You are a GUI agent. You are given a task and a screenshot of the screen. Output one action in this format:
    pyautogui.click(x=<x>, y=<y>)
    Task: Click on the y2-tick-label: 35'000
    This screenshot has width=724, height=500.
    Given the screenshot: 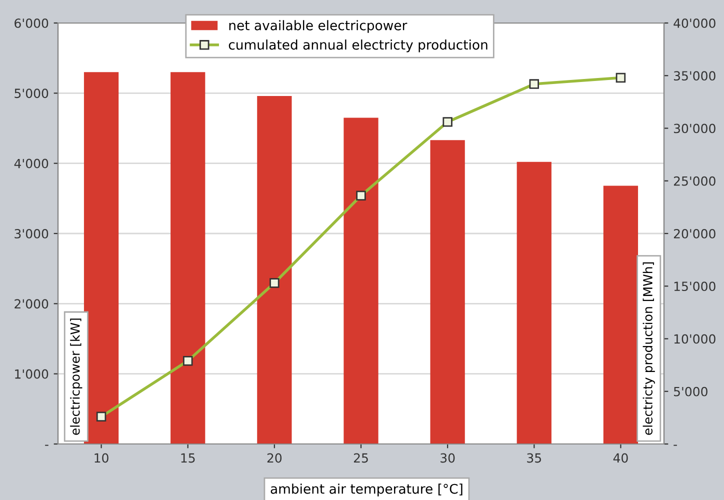 What is the action you would take?
    pyautogui.click(x=695, y=76)
    